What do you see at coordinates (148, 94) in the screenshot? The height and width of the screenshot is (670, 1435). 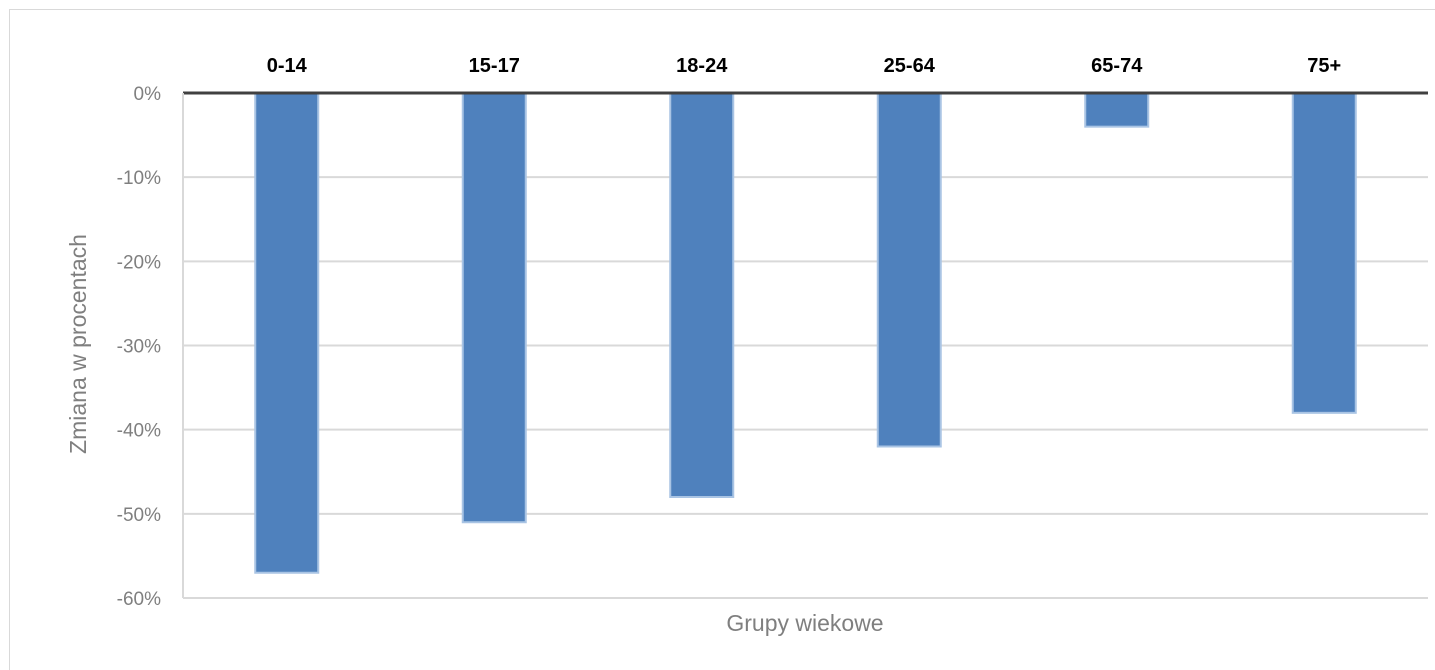 I see `y-tick-label: 0%` at bounding box center [148, 94].